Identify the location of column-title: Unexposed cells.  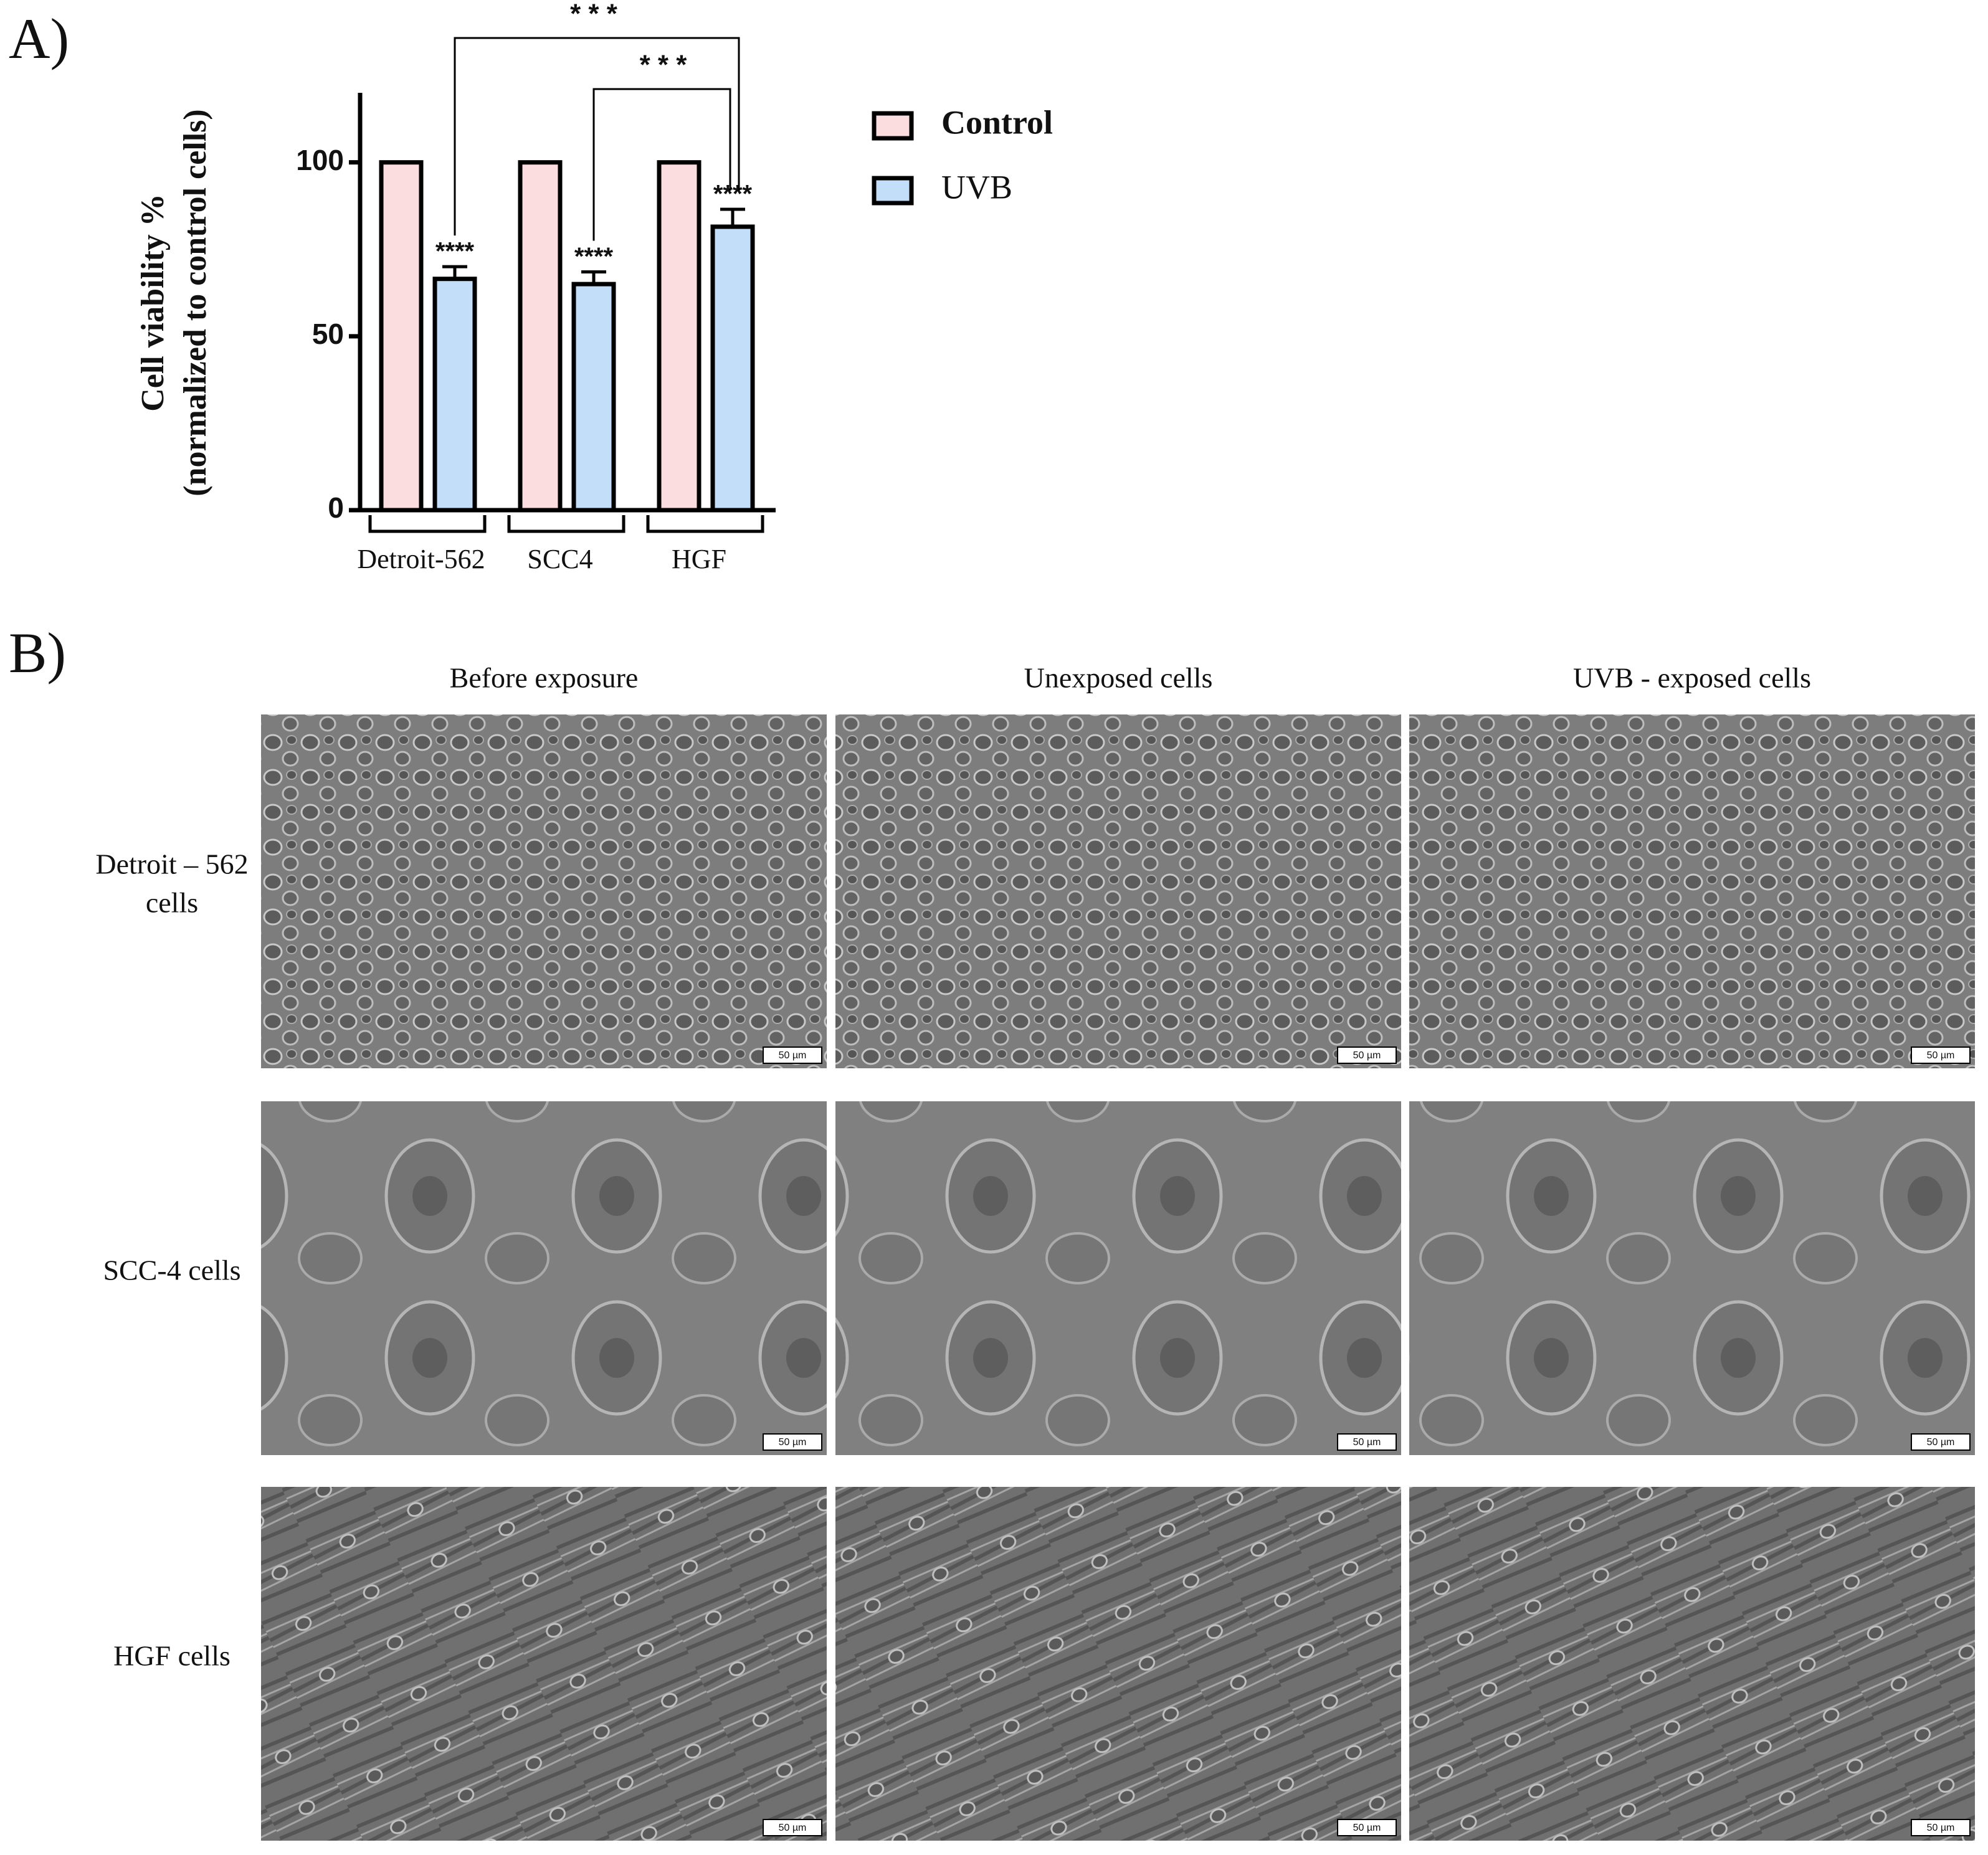
(1118, 678).